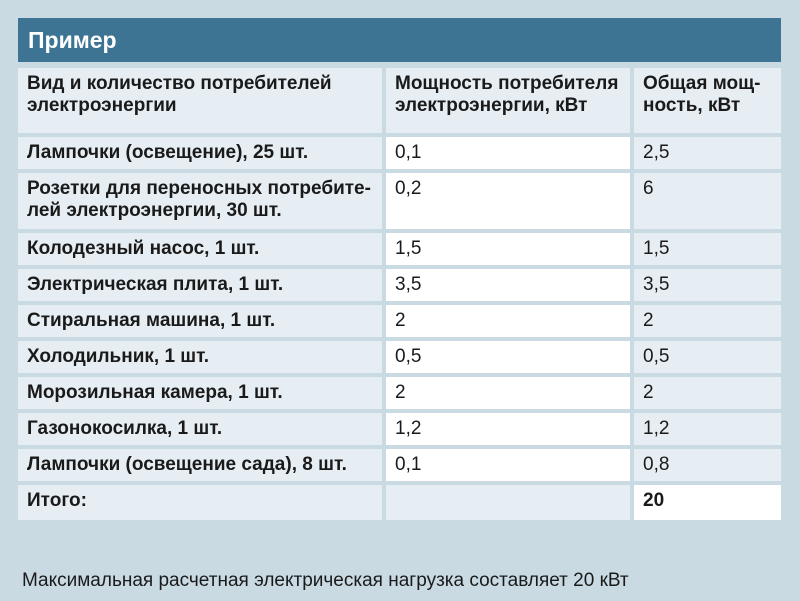  Describe the element at coordinates (507, 83) in the screenshot. I see `header-line: Мощность потребителя` at that location.